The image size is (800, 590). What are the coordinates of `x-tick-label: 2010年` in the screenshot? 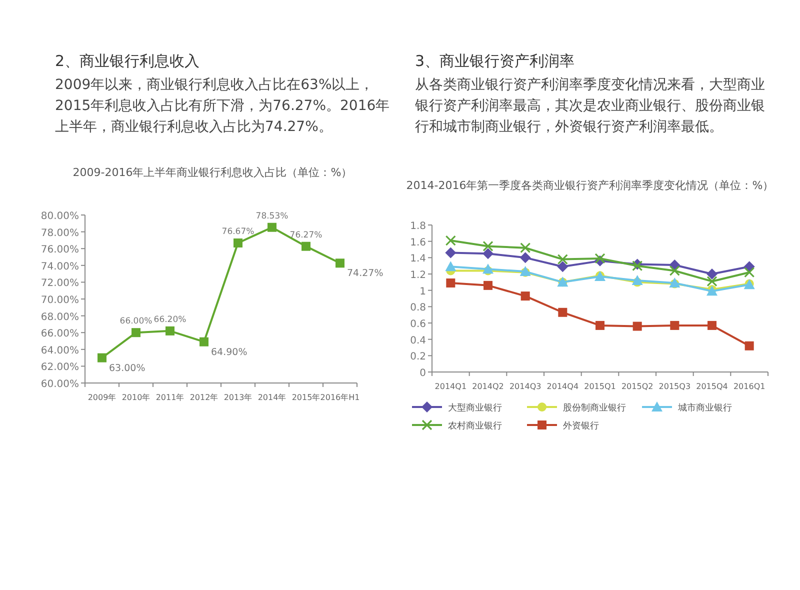 It's located at (136, 397).